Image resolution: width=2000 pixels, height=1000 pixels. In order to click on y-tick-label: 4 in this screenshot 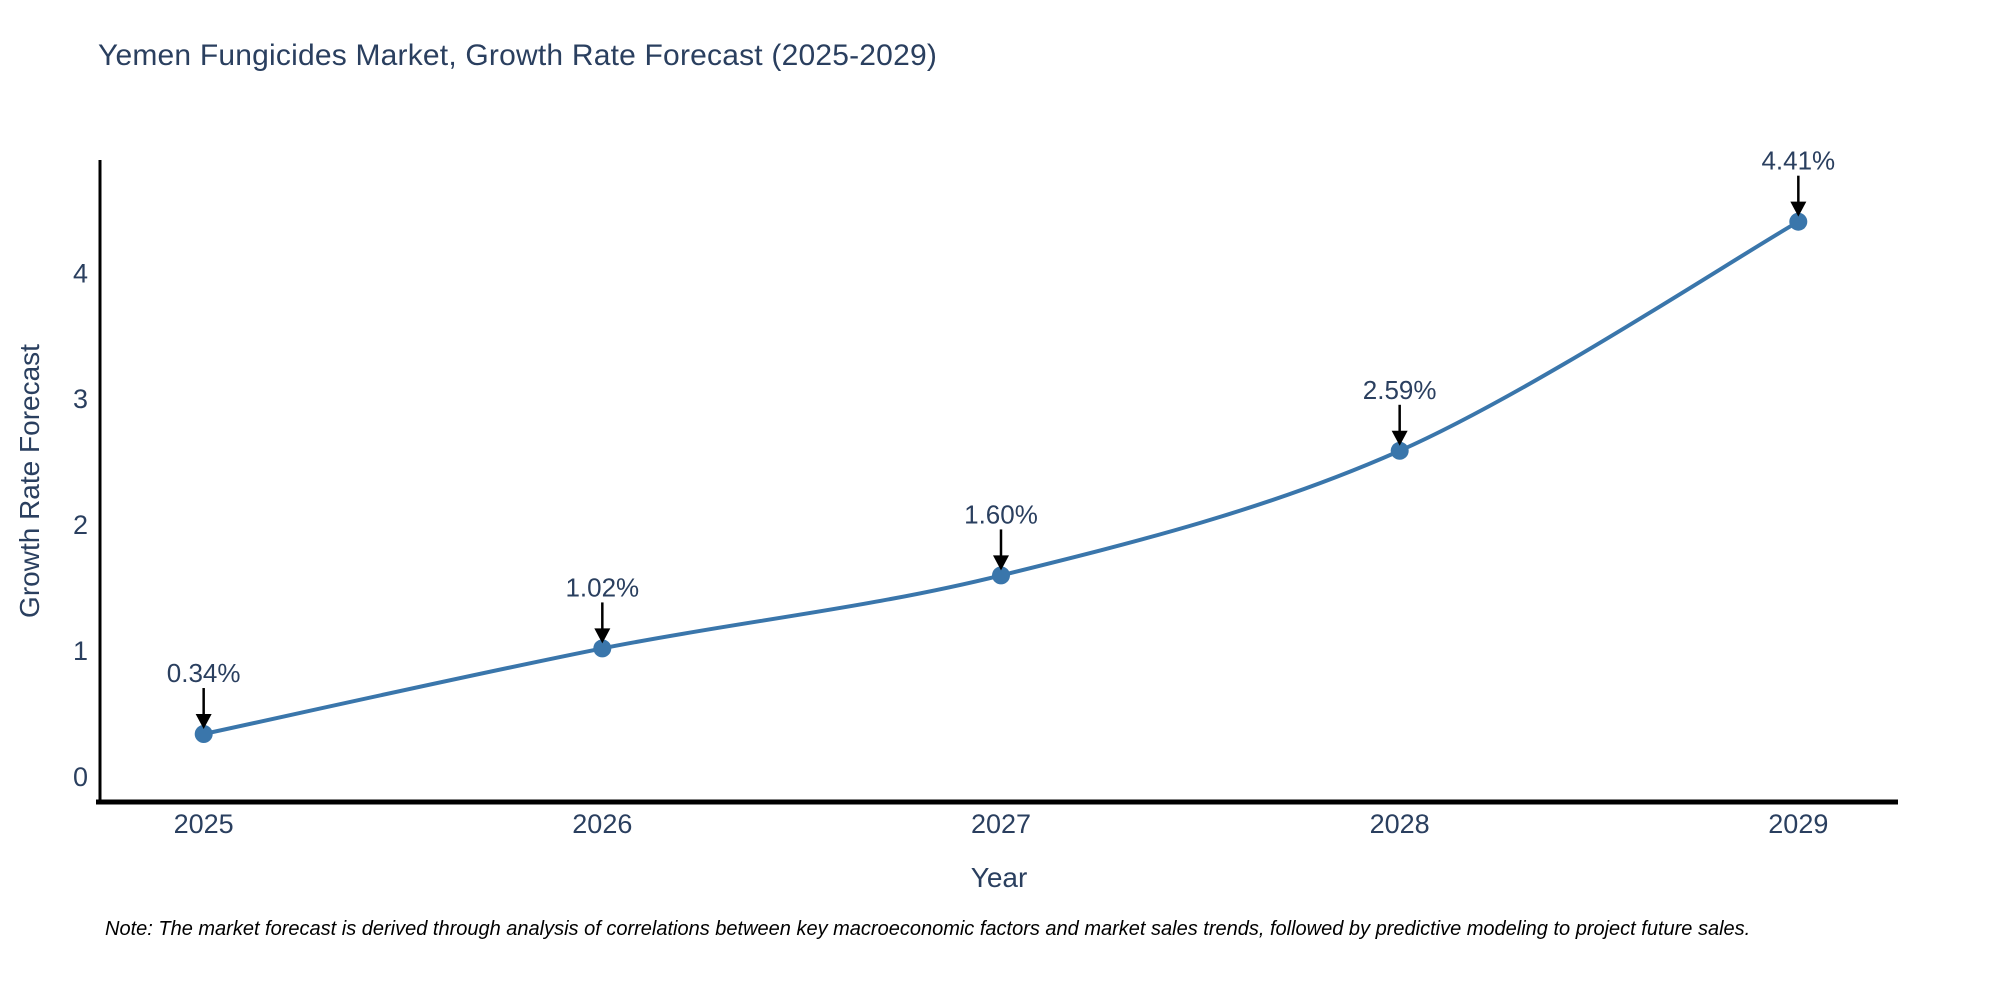, I will do `click(80, 273)`.